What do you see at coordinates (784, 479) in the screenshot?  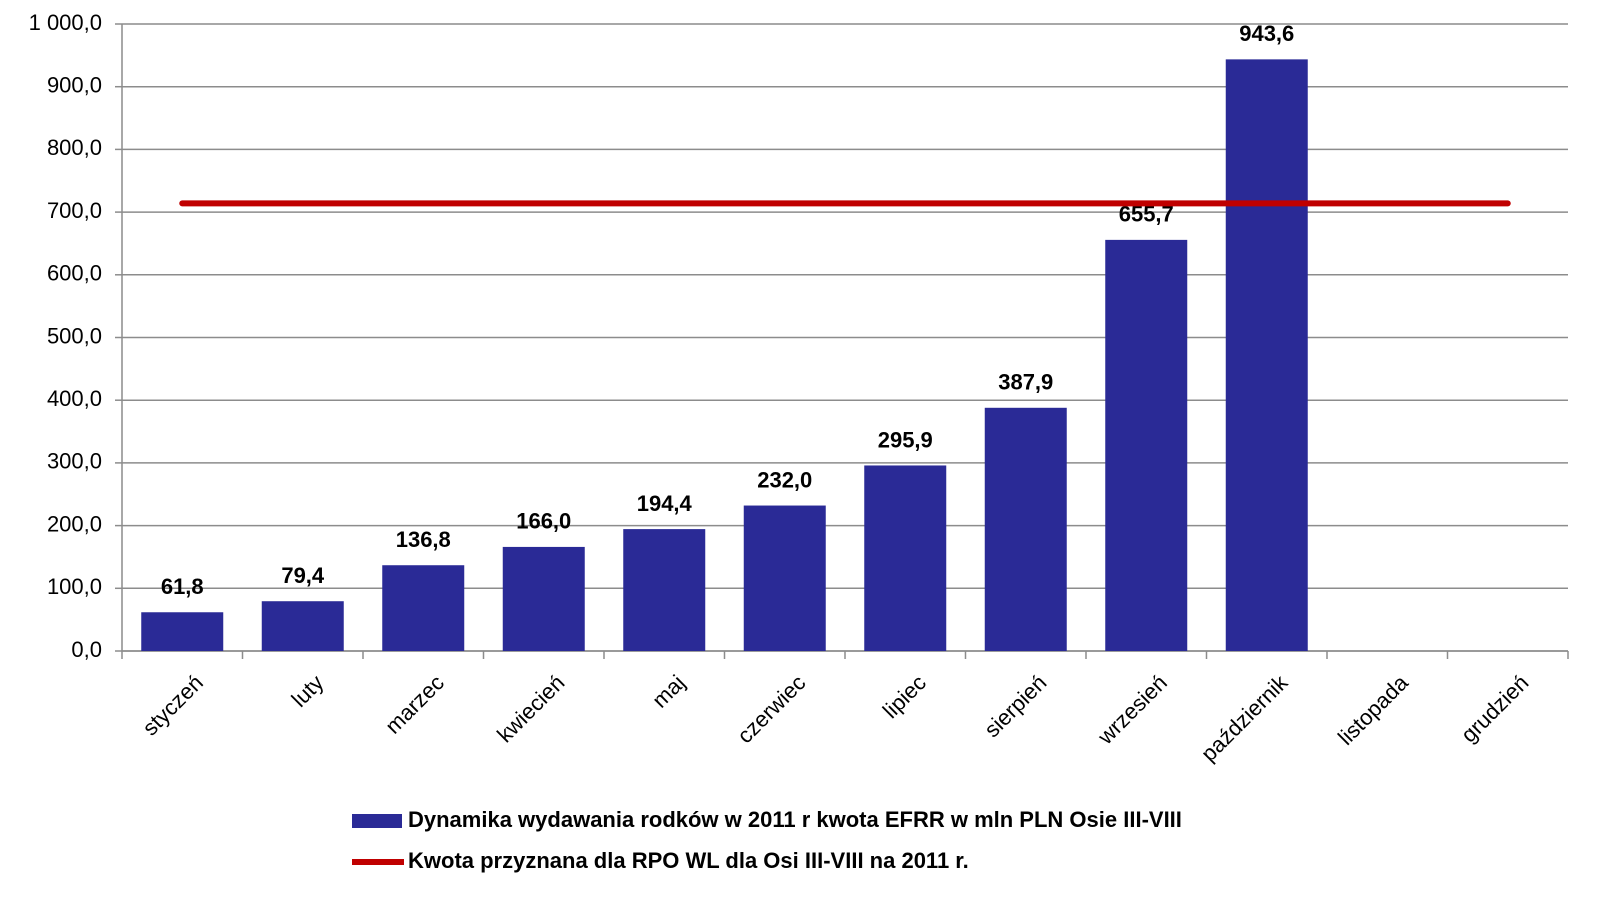 I see `value-label: 232,0` at bounding box center [784, 479].